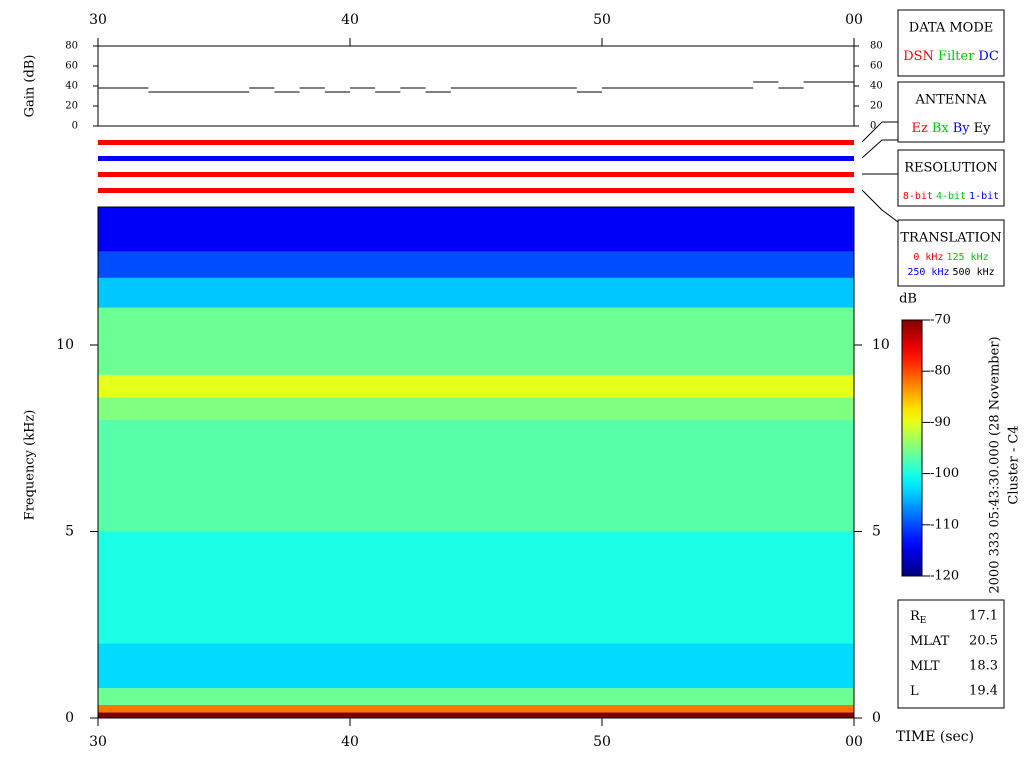 The height and width of the screenshot is (768, 1024). Describe the element at coordinates (923, 621) in the screenshot. I see `info-label-sub: E` at that location.